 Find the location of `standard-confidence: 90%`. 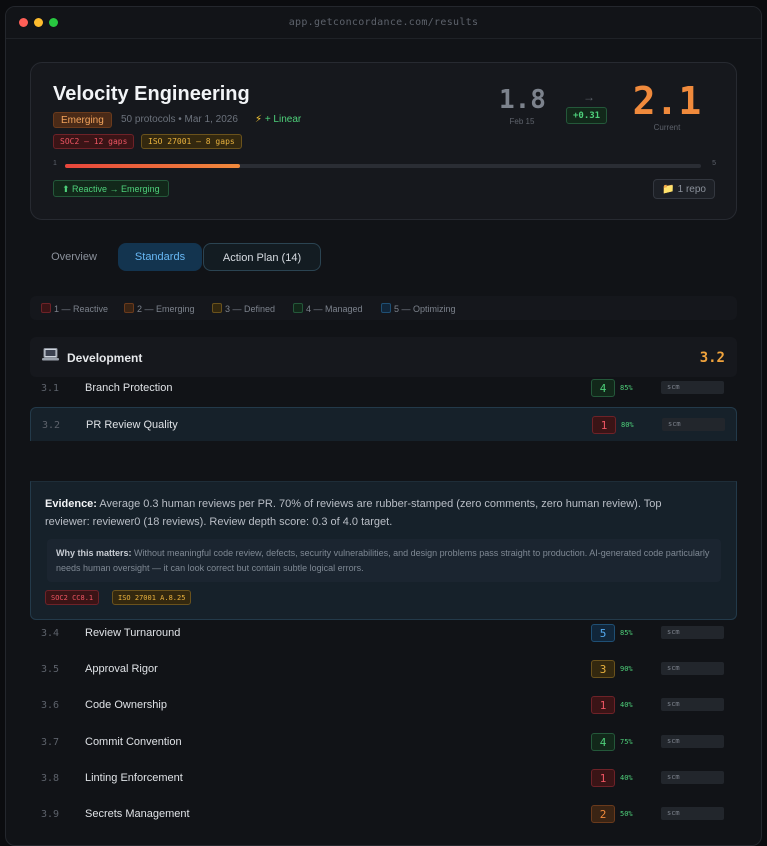

standard-confidence: 90% is located at coordinates (626, 669).